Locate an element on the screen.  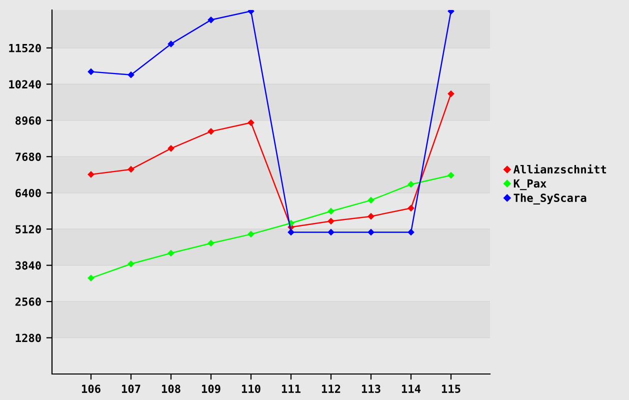
y-tick-label: 2560 is located at coordinates (28, 302).